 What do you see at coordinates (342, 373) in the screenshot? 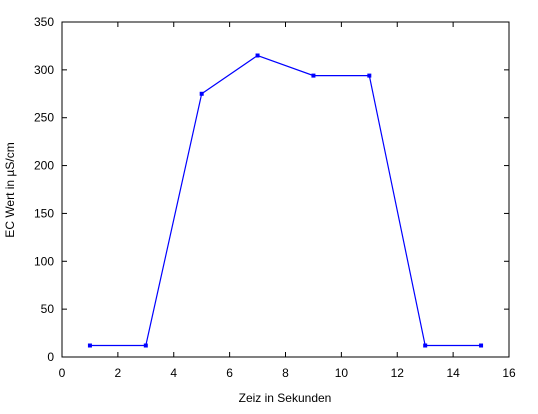
I see `x-tick-label: 10` at bounding box center [342, 373].